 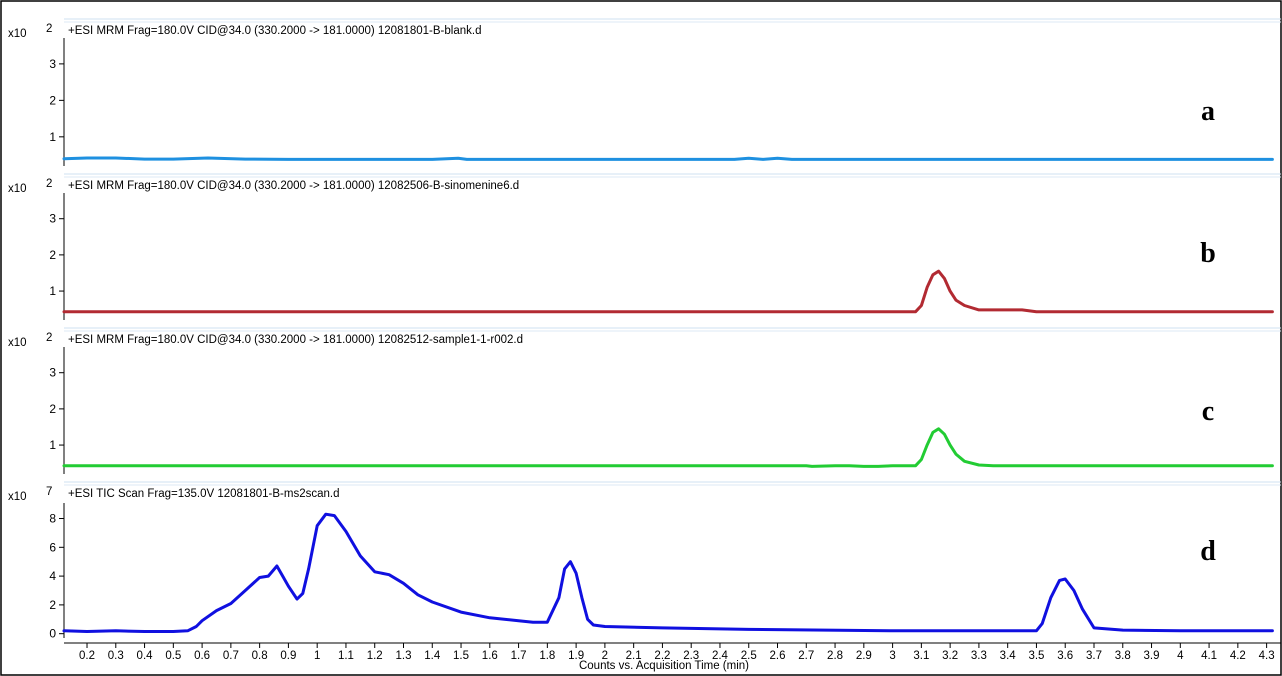 I want to click on x-tick-label: 1.8, so click(x=547, y=656).